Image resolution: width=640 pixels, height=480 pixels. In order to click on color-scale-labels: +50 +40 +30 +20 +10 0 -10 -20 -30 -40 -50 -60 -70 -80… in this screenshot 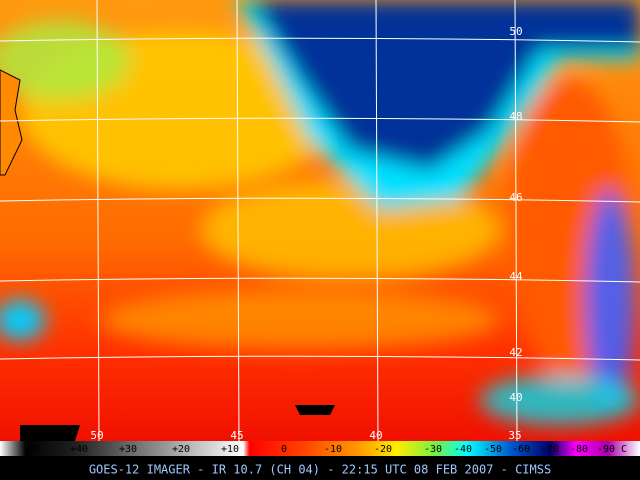, I will do `click(325, 449)`.